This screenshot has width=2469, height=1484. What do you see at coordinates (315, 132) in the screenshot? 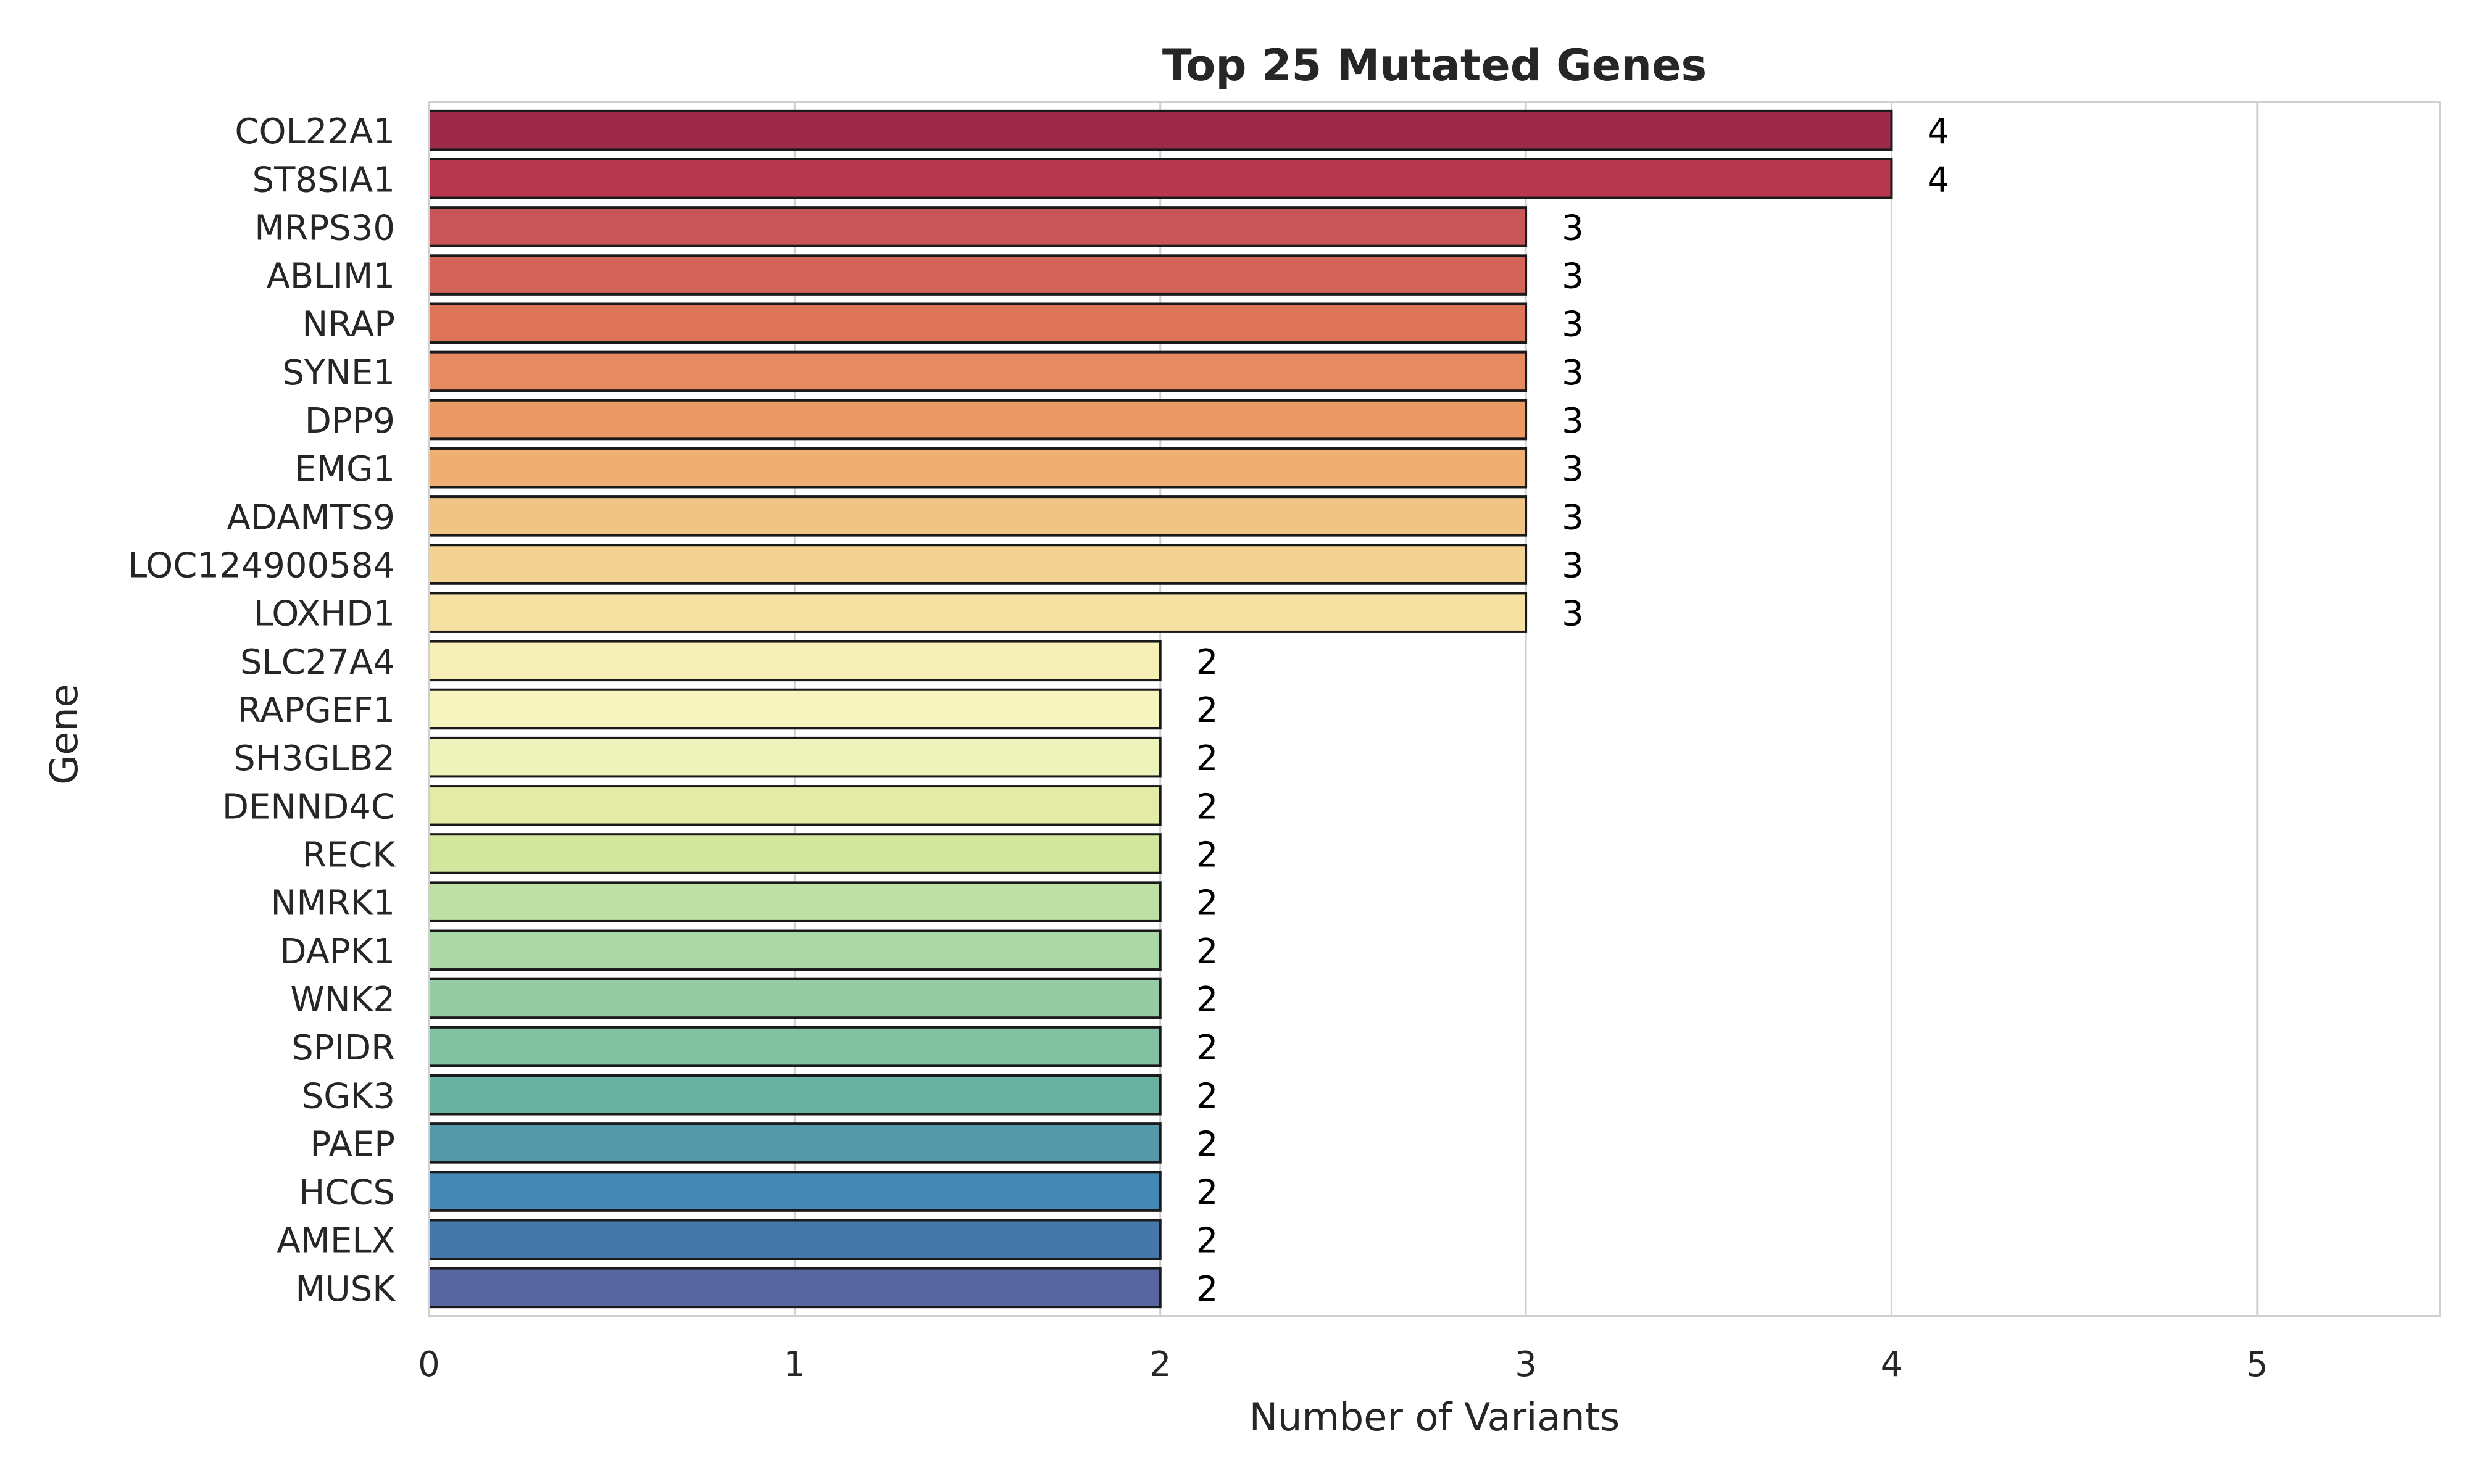
I see `y-tick-label: COL22A1` at bounding box center [315, 132].